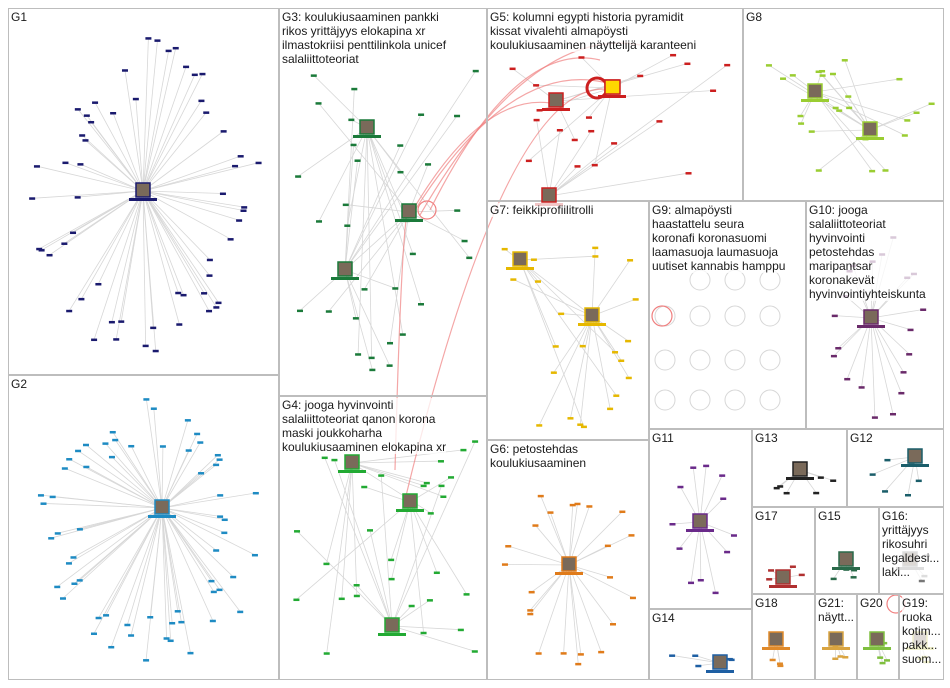  Describe the element at coordinates (345, 269) in the screenshot. I see `hub-avatar-g3` at that location.